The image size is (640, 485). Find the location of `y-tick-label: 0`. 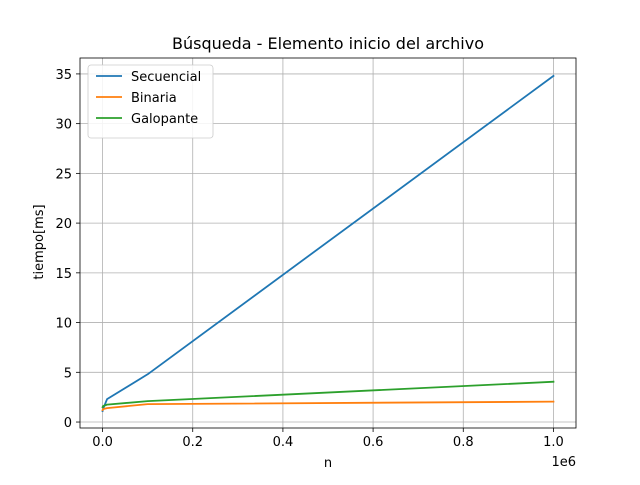

y-tick-label: 0 is located at coordinates (68, 423).